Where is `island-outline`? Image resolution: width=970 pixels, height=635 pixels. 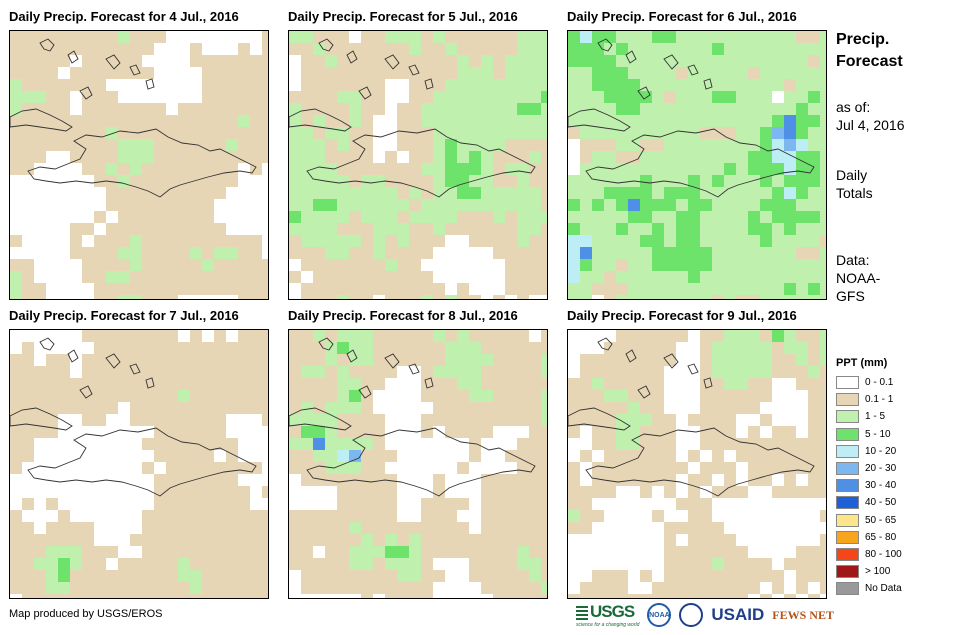
island-outline is located at coordinates (135, 70).